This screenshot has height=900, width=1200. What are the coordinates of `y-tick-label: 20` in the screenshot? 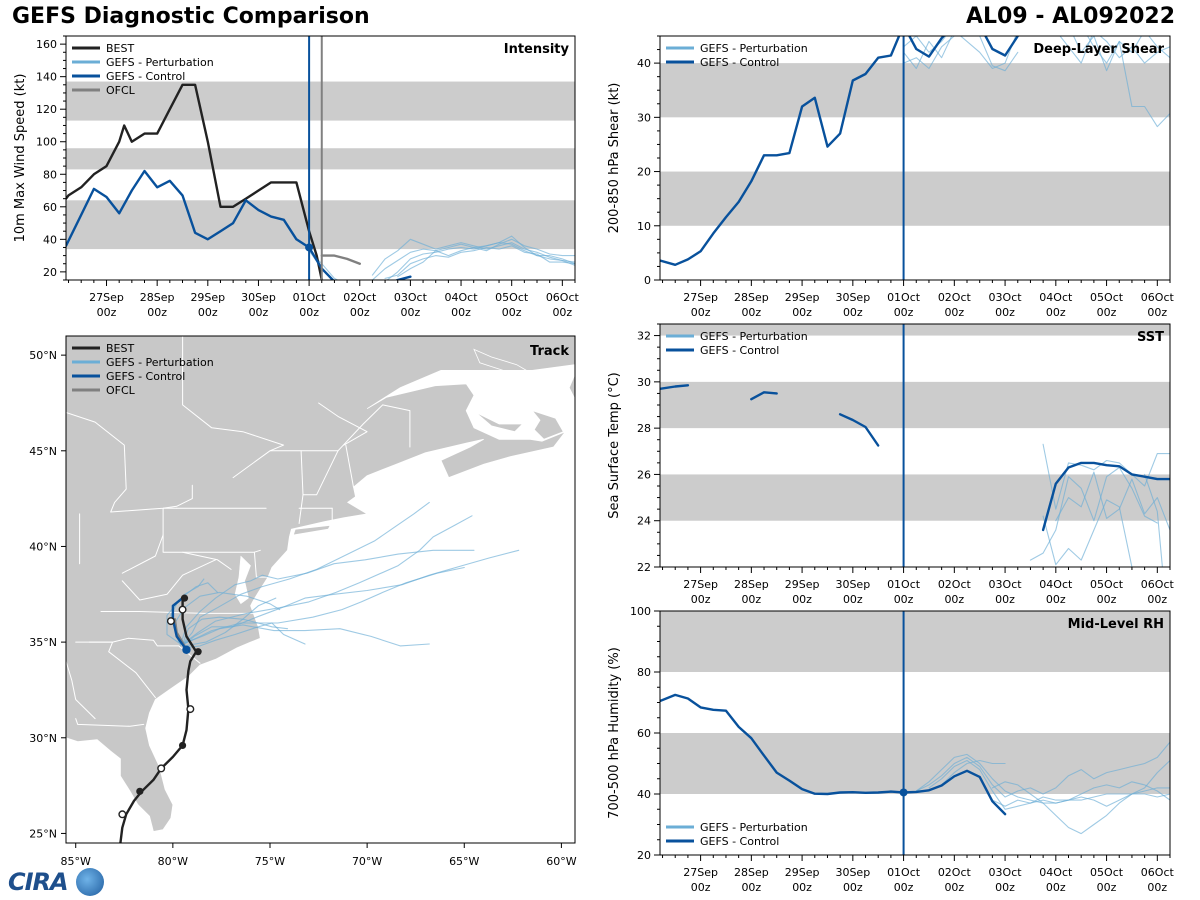 It's located at (50, 272).